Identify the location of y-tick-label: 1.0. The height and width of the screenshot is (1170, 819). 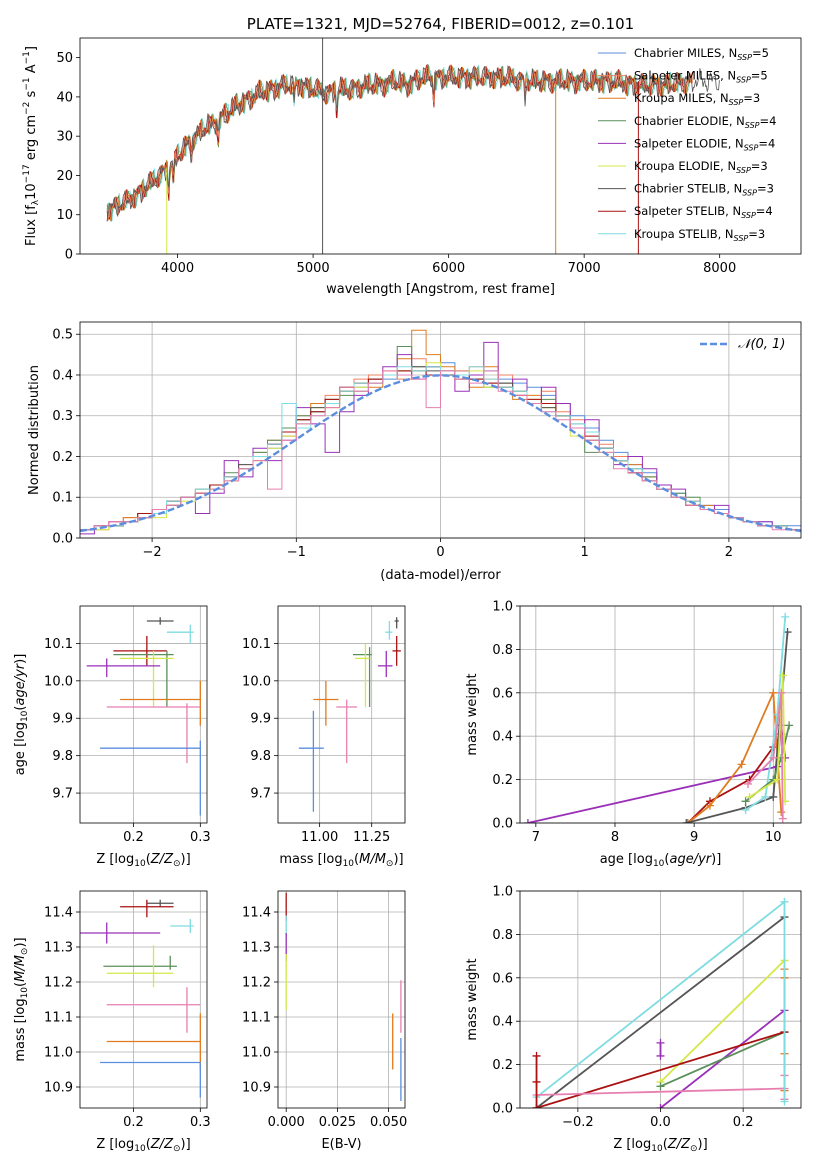
(502, 607).